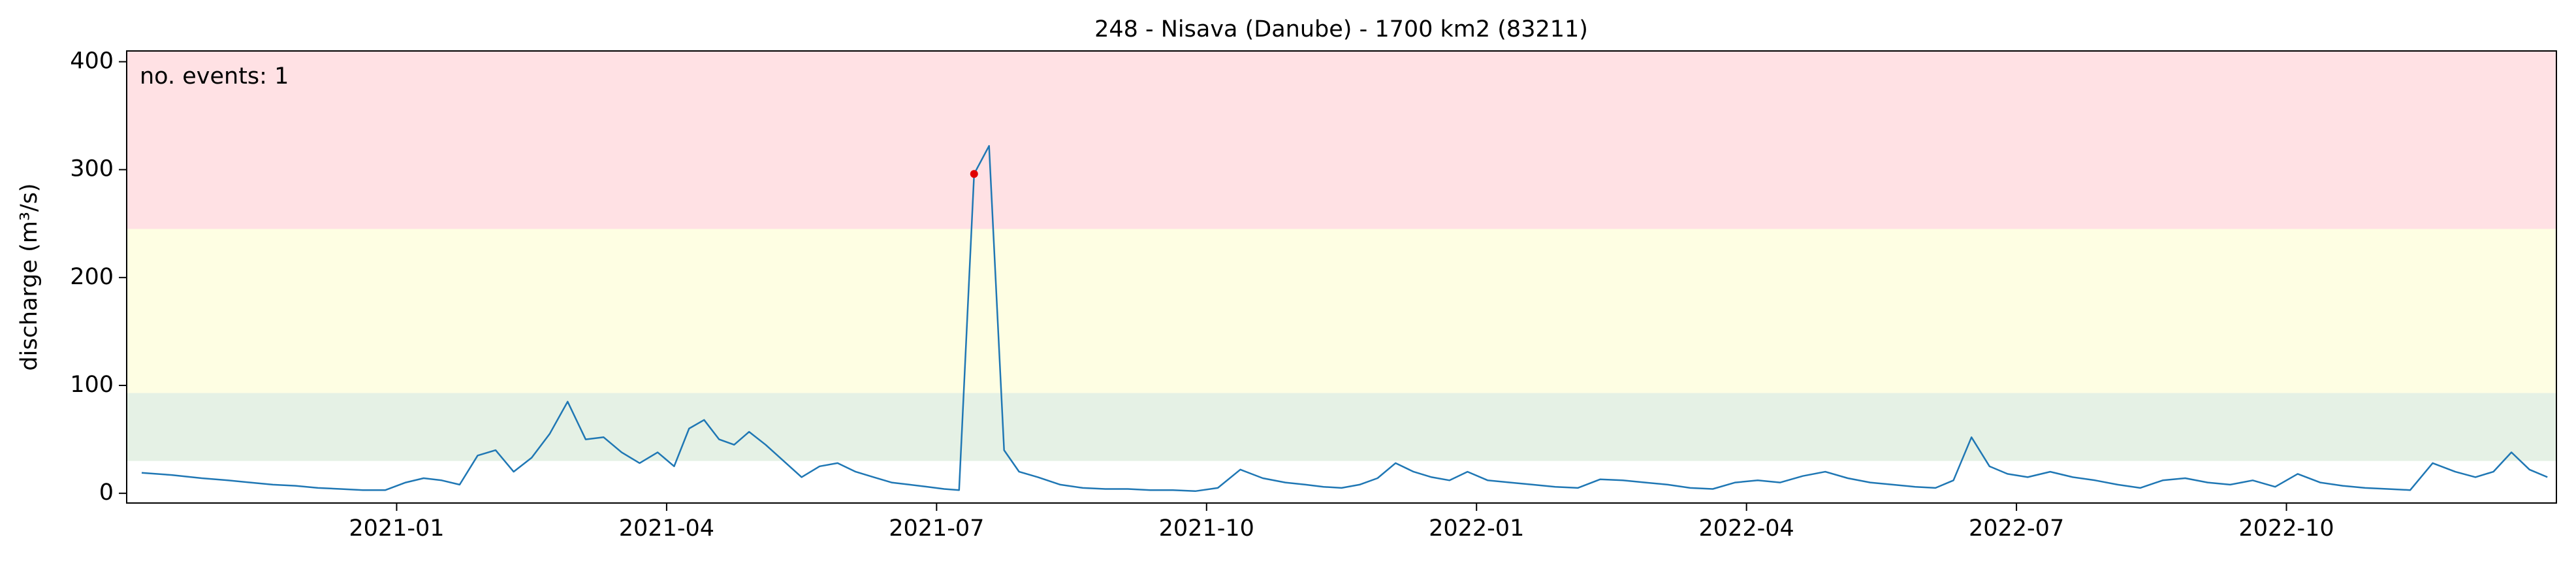 The height and width of the screenshot is (569, 2576). Describe the element at coordinates (1477, 528) in the screenshot. I see `x-tick-label: 2022-01` at that location.